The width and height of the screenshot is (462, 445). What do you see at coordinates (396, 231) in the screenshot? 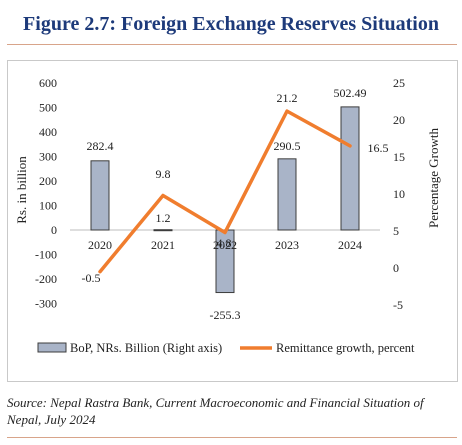
I see `y2-tick-label: 5` at bounding box center [396, 231].